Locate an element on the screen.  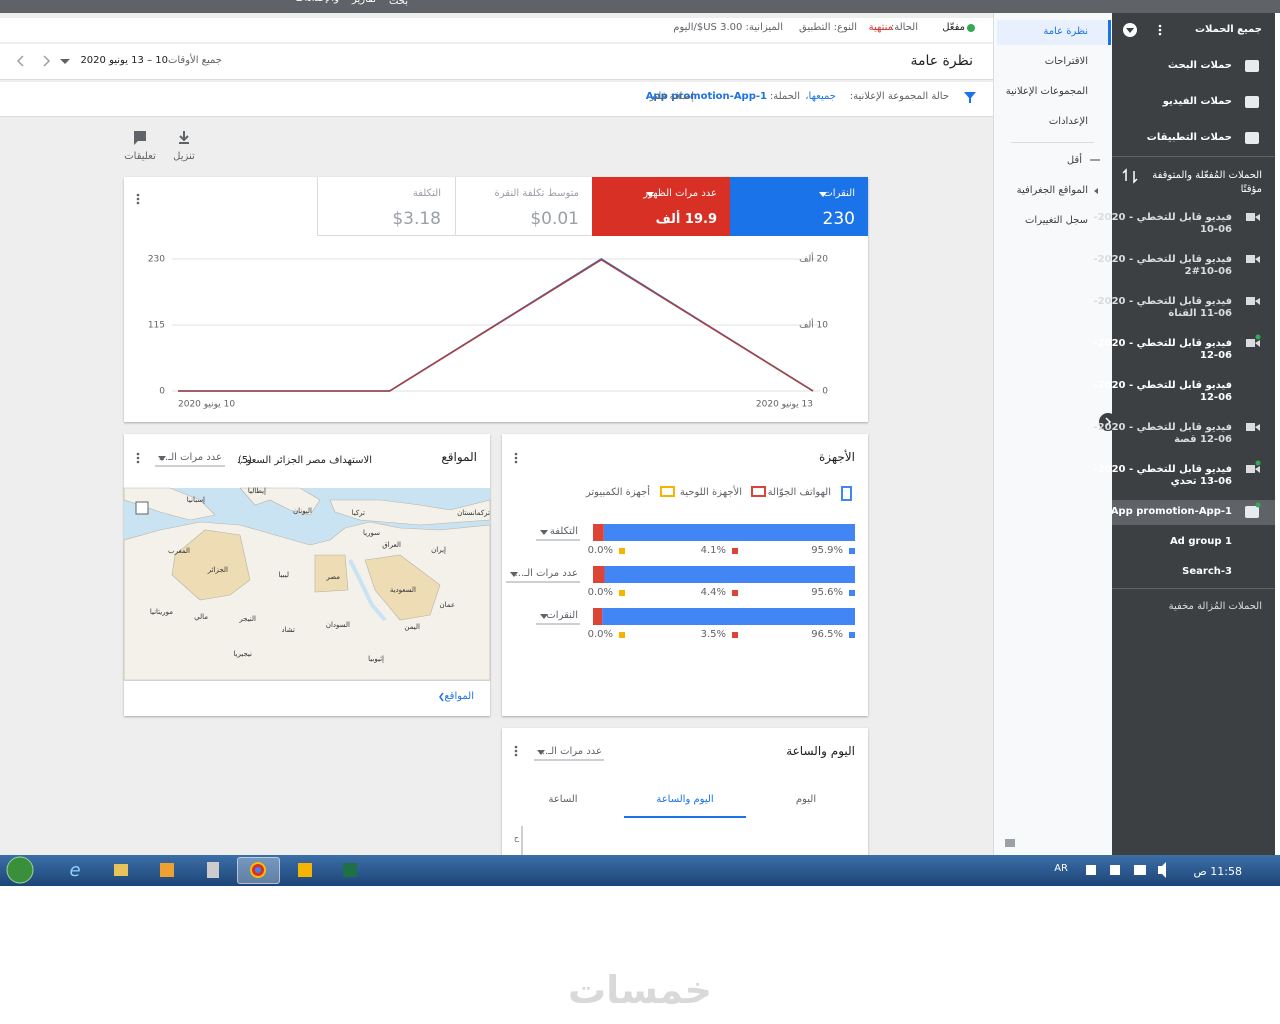
campaign-item: 10-06 is located at coordinates (1216, 229).